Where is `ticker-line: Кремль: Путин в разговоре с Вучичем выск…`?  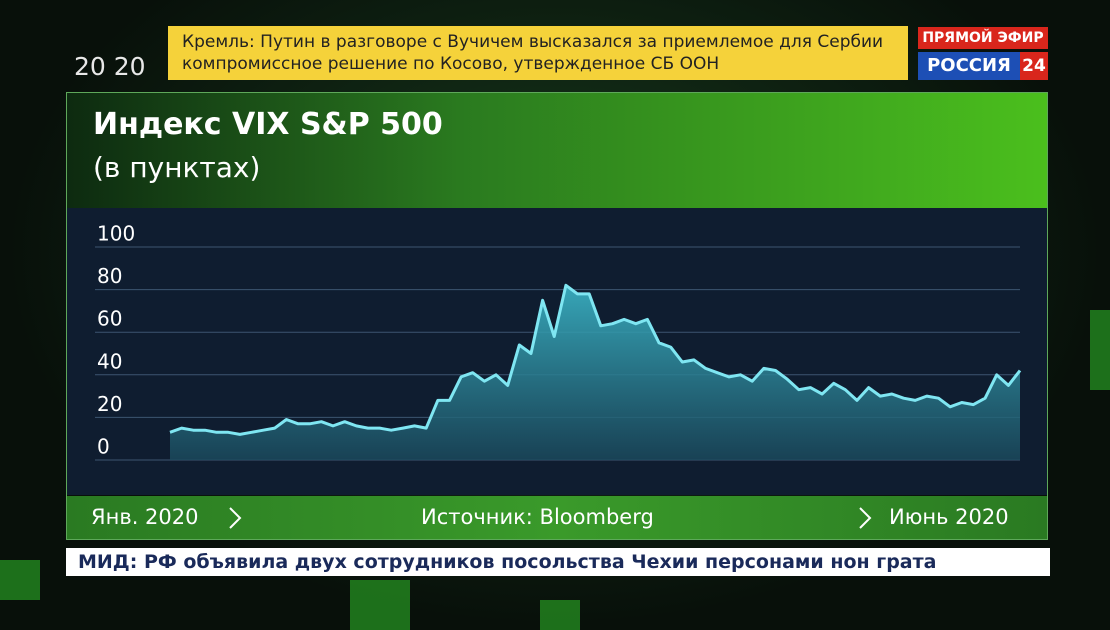 ticker-line: Кремль: Путин в разговоре с Вучичем выск… is located at coordinates (533, 42).